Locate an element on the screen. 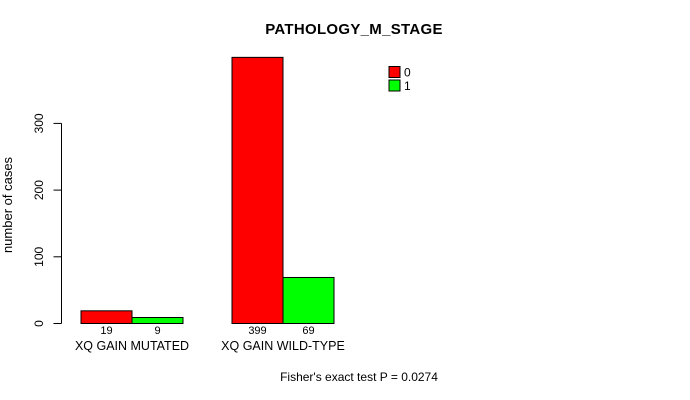 This screenshot has width=690, height=400. y-axis-label: number of cases is located at coordinates (7, 204).